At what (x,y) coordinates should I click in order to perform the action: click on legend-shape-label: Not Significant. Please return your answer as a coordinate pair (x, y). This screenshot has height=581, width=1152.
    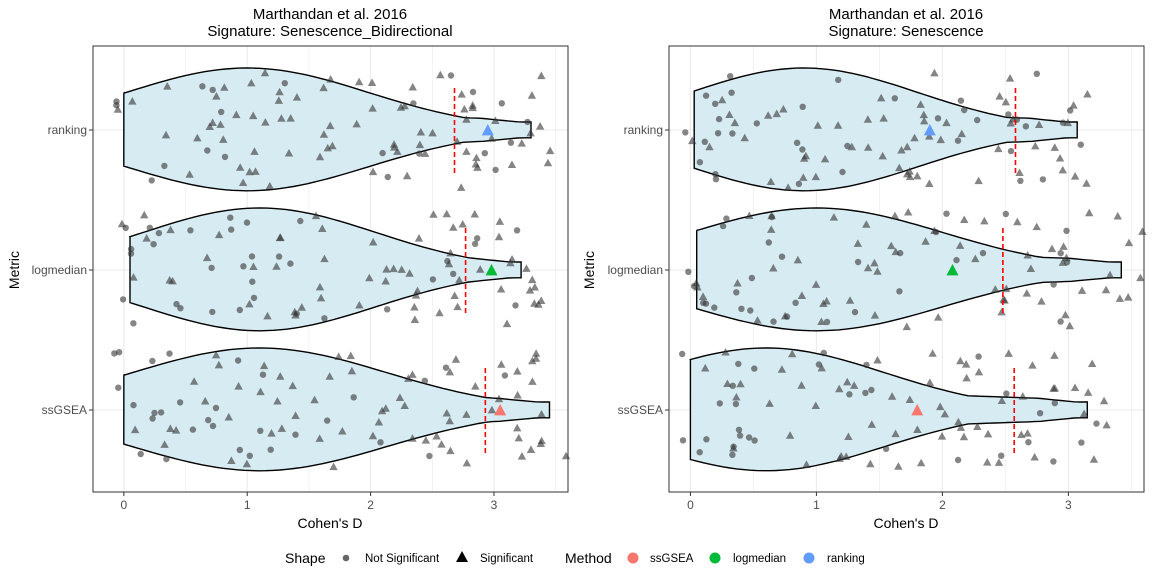
    Looking at the image, I should click on (402, 559).